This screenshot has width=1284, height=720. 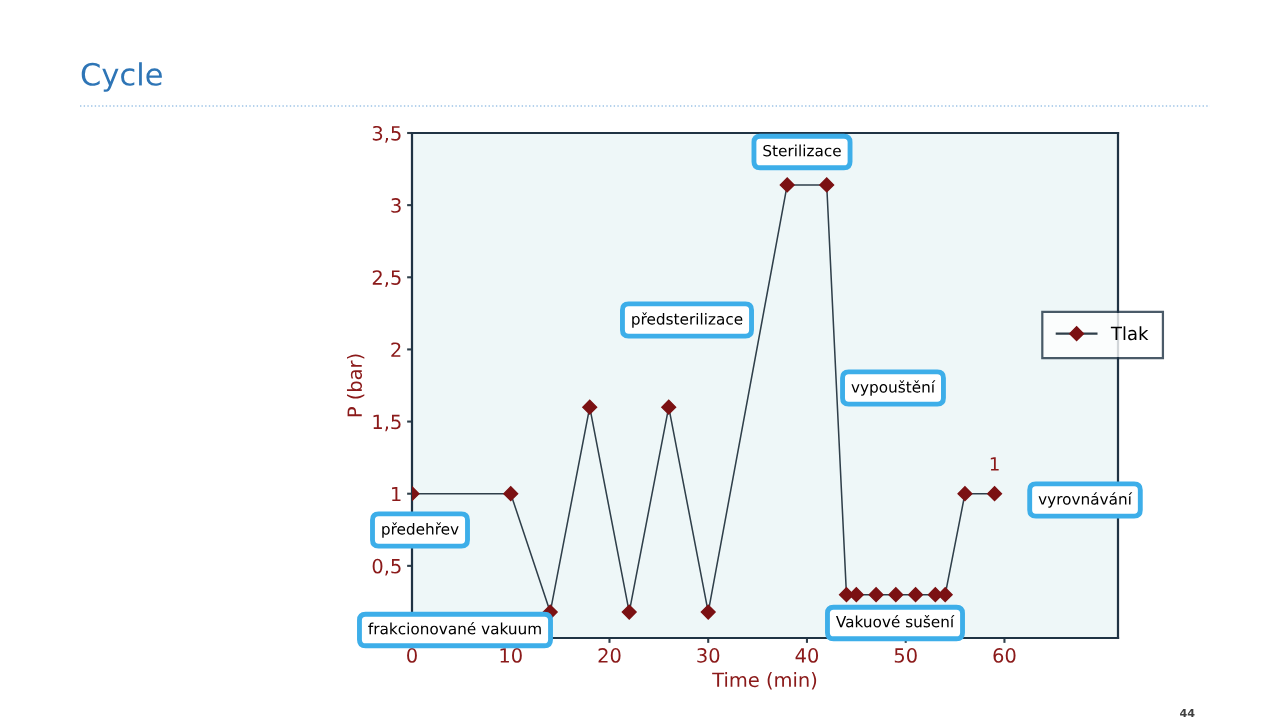 What do you see at coordinates (895, 621) in the screenshot?
I see `annotation: Vakuové sušení` at bounding box center [895, 621].